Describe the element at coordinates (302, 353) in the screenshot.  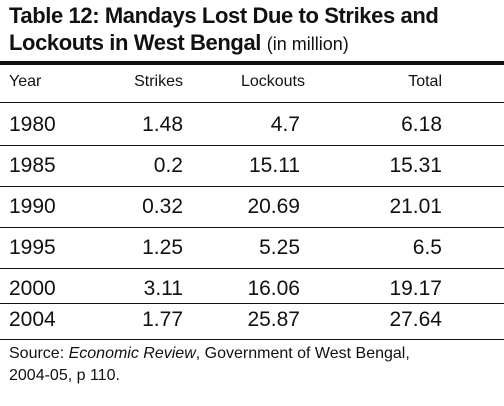
I see `source-publisher: , Government of West Bengal,` at that location.